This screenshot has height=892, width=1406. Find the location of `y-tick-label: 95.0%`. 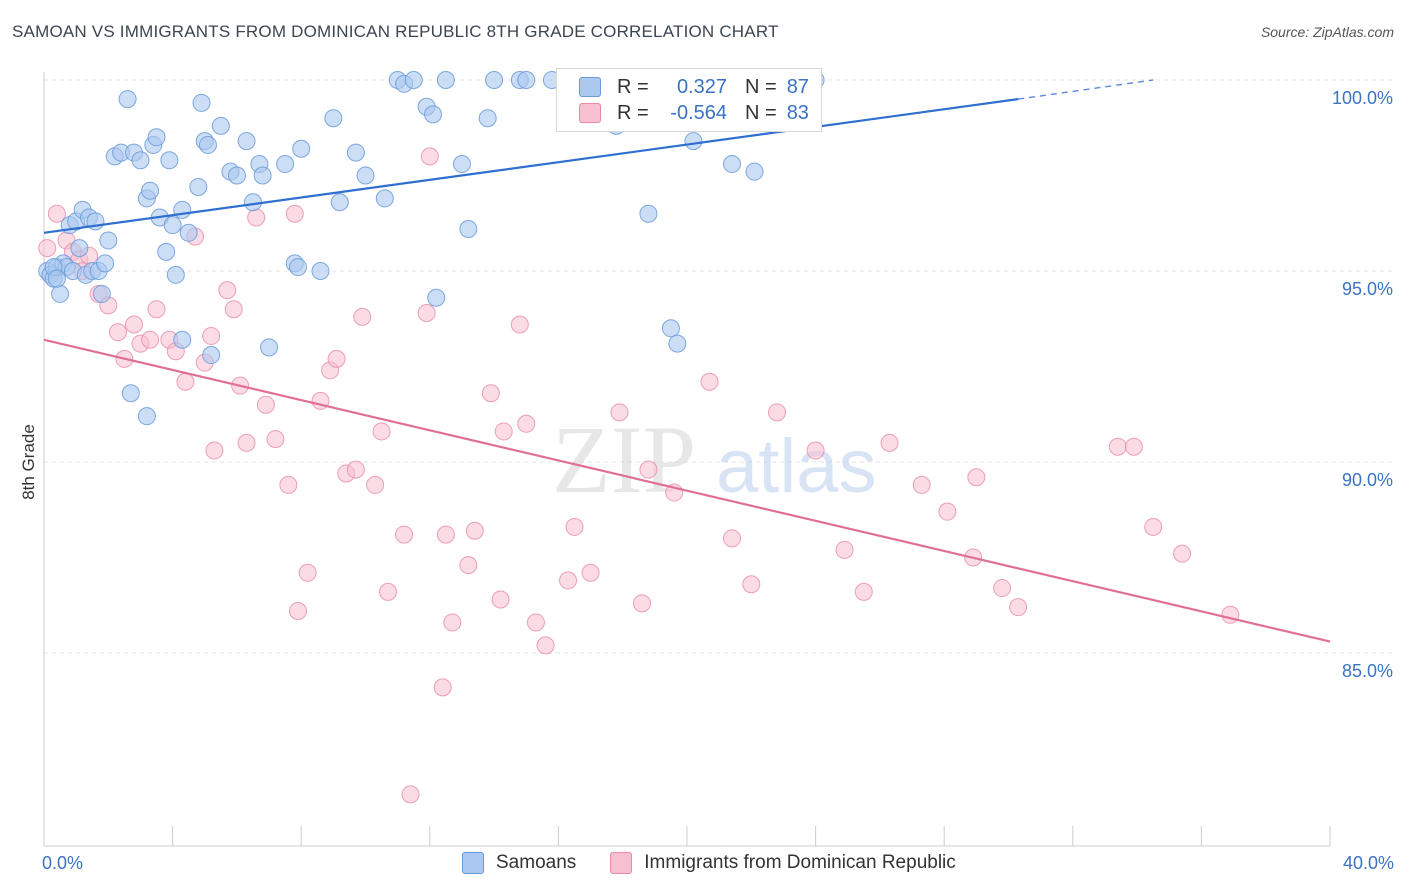

y-tick-label: 95.0% is located at coordinates (1367, 289).